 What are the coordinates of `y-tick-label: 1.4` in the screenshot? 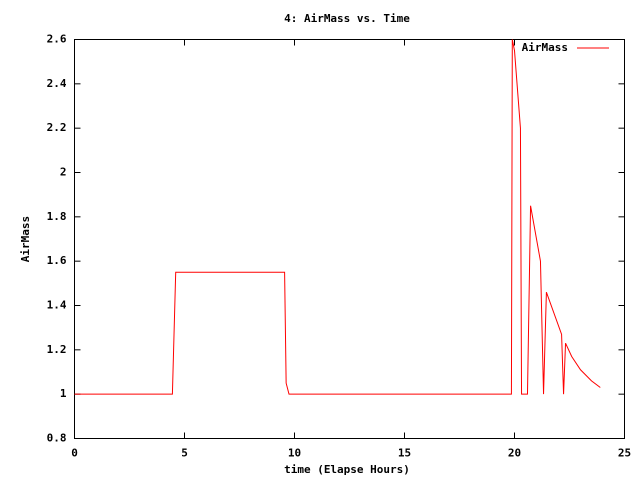 It's located at (57, 305).